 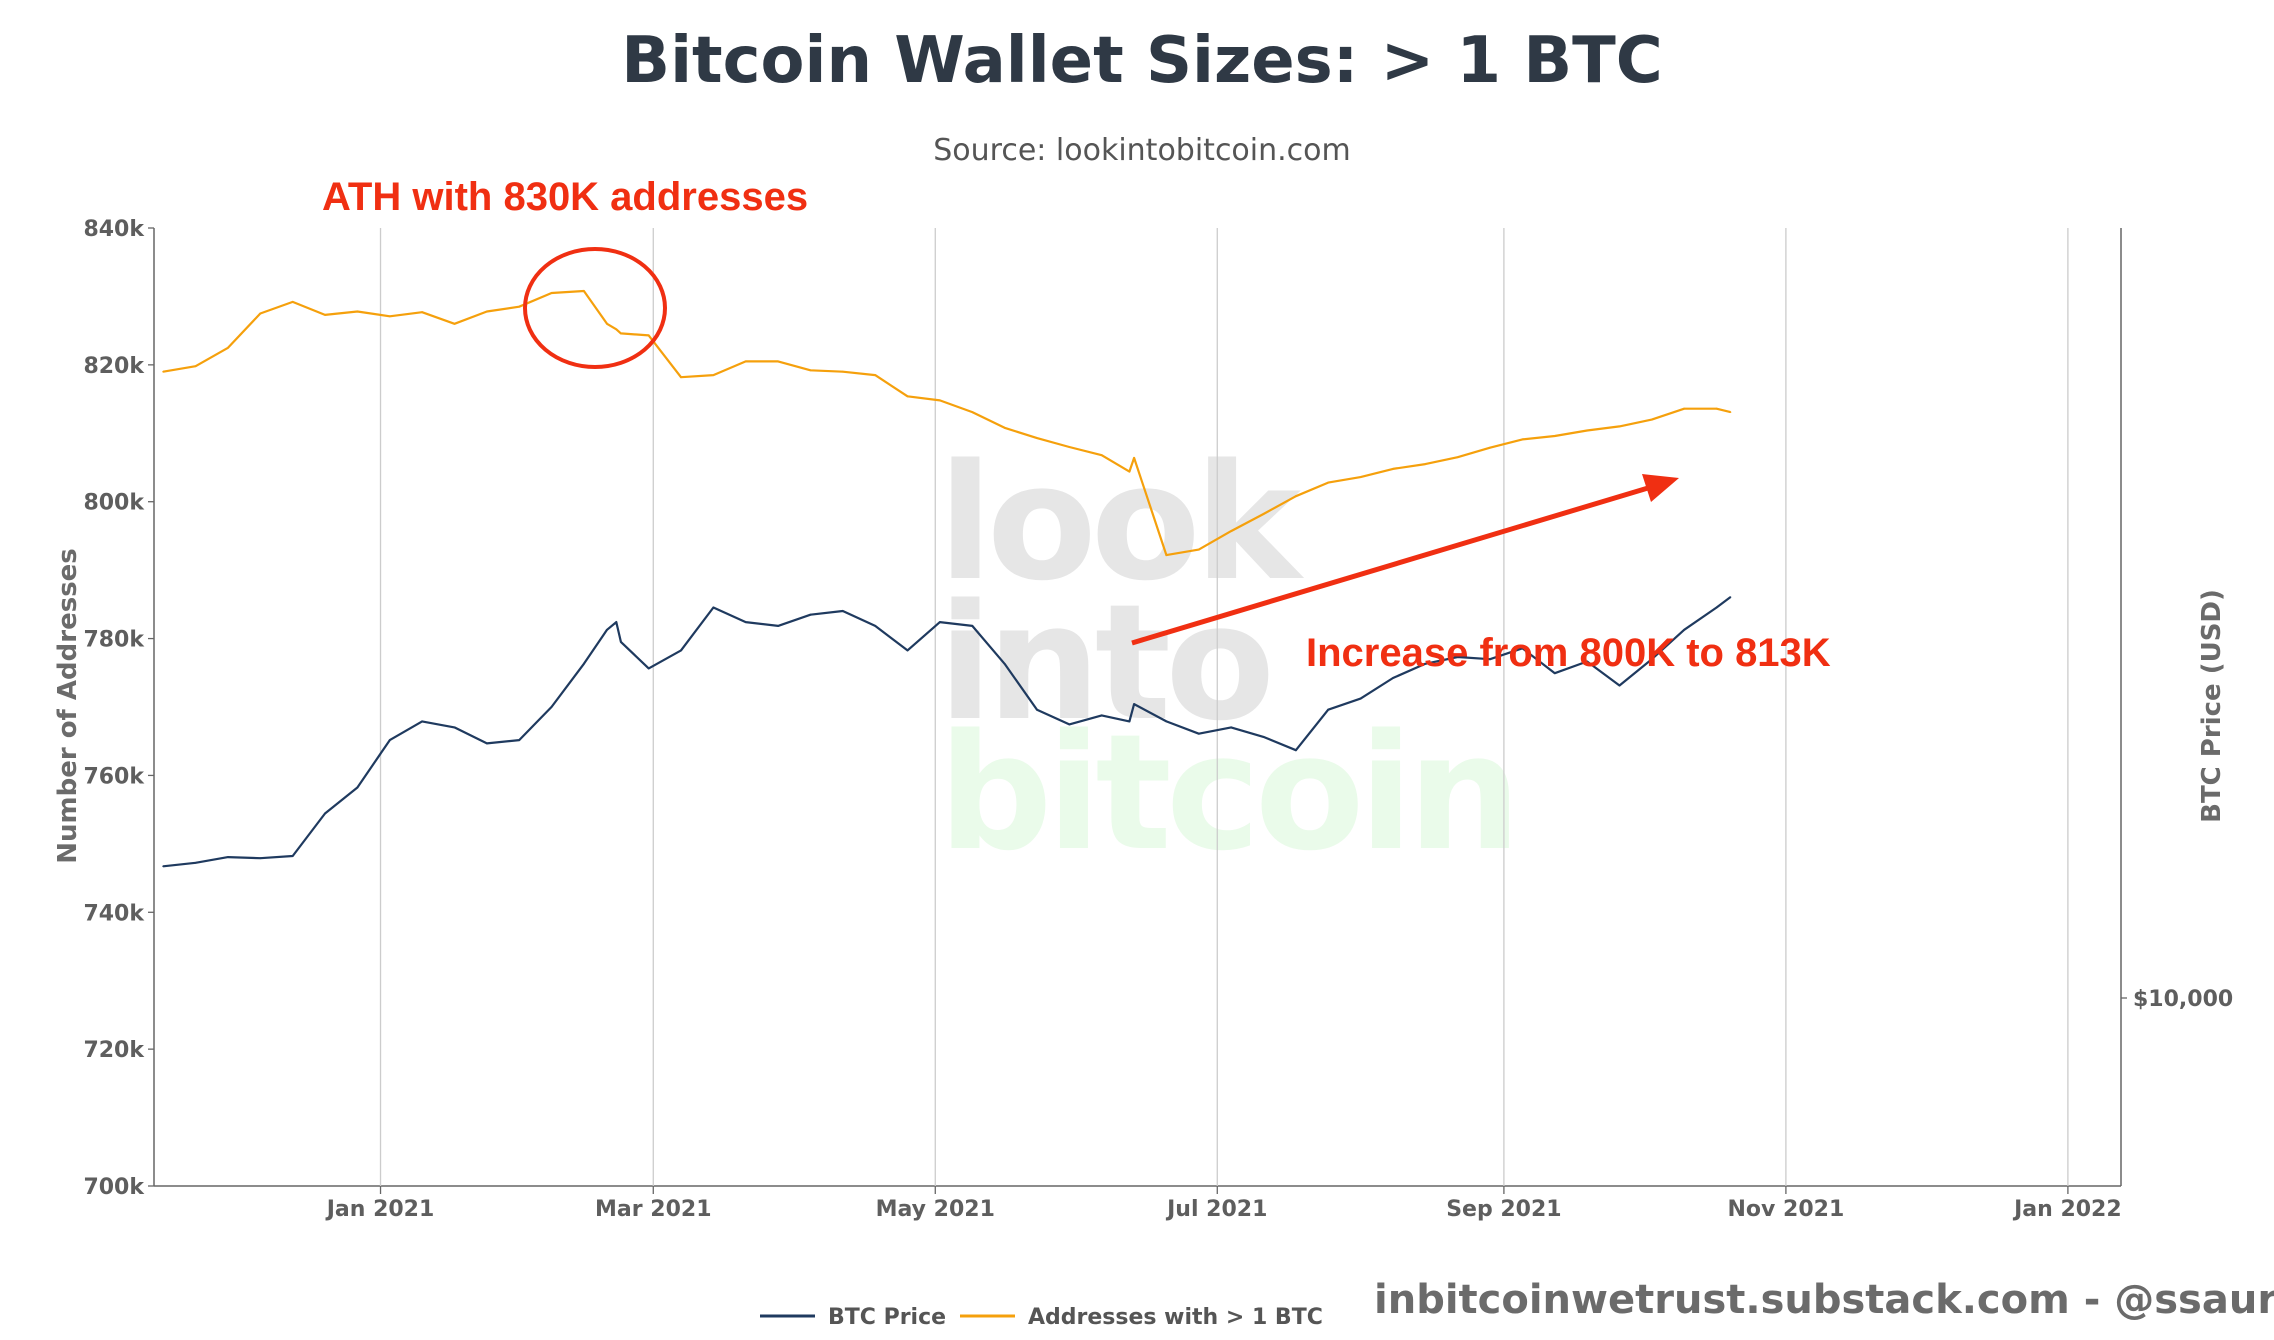 I want to click on watermark-into: into, so click(x=1103, y=662).